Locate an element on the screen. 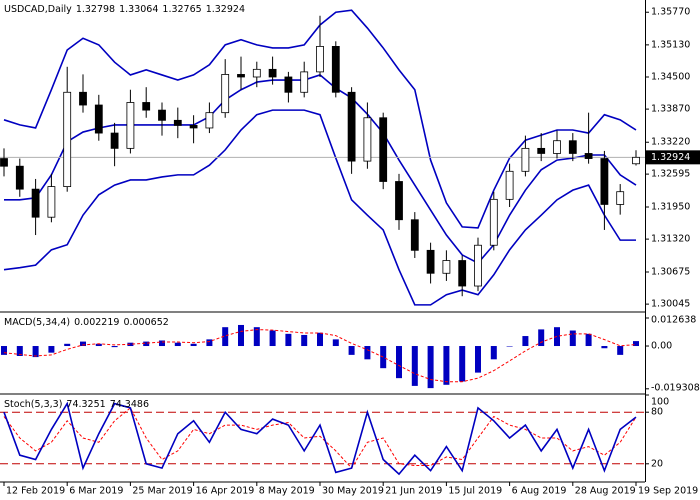  panel-header: MACD(5,34,4) 0.002219 0.000652 is located at coordinates (86, 322).